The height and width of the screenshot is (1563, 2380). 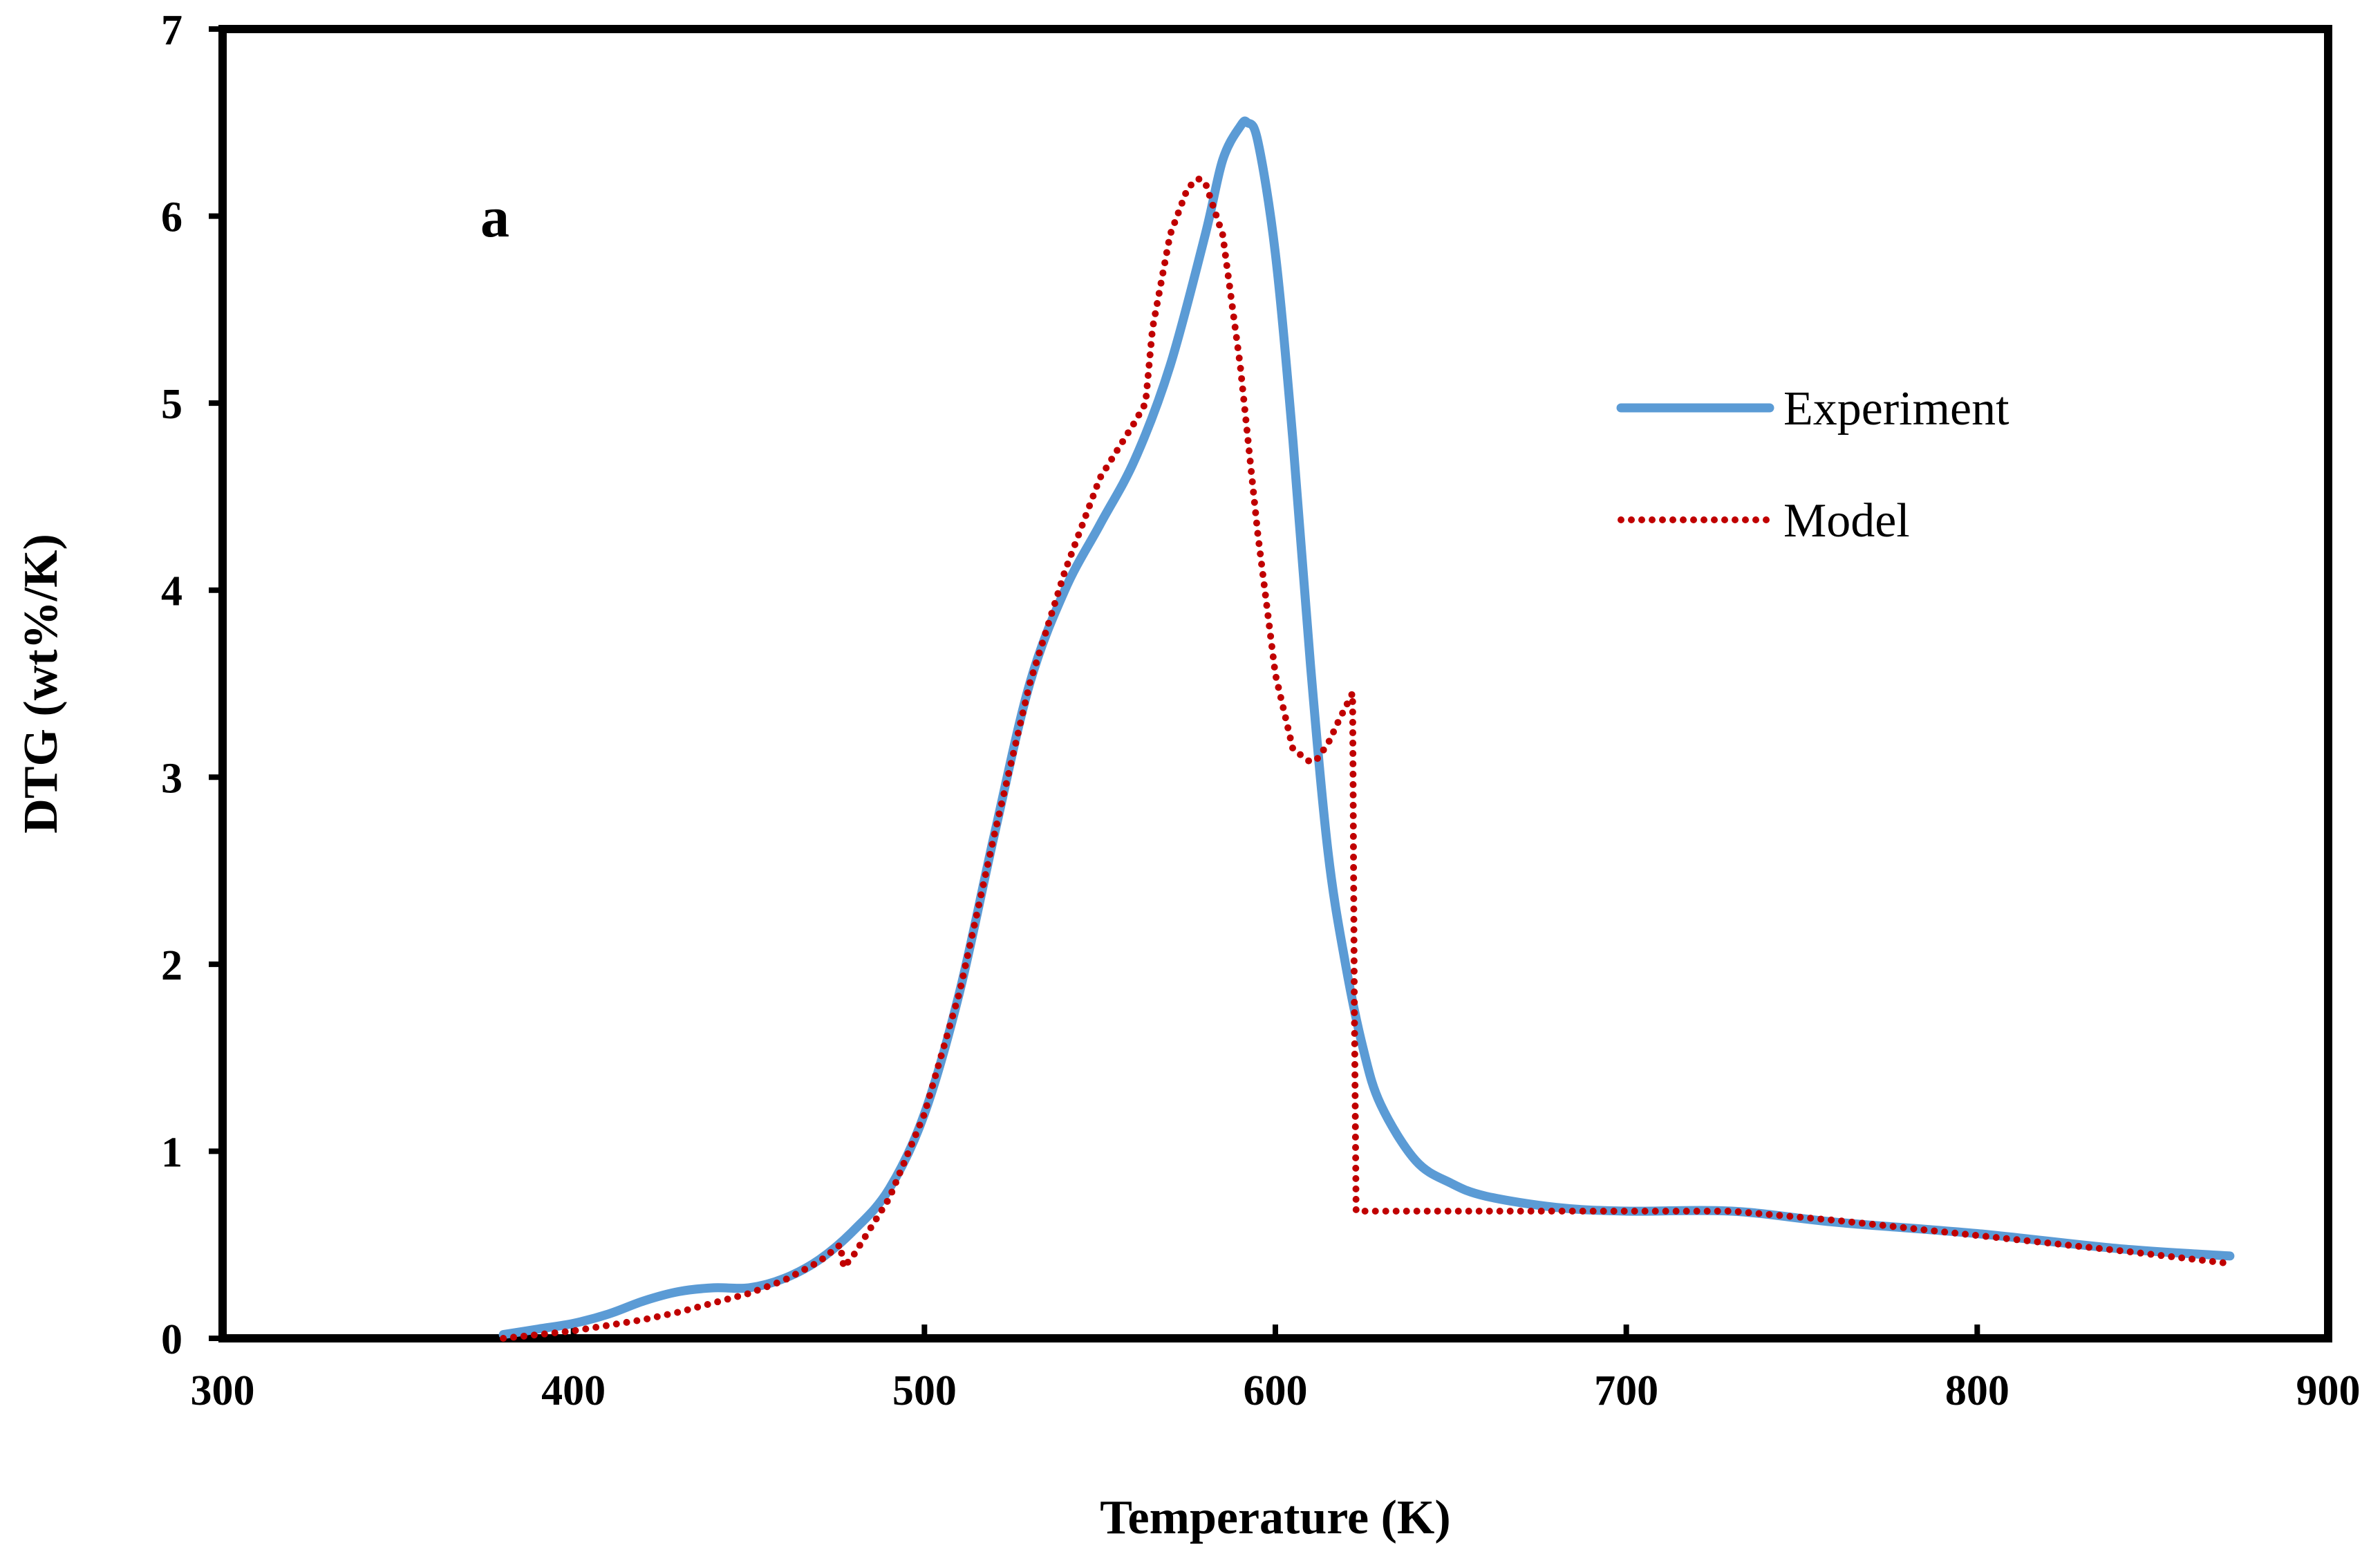 What do you see at coordinates (171, 1339) in the screenshot?
I see `y-tick-label: 0` at bounding box center [171, 1339].